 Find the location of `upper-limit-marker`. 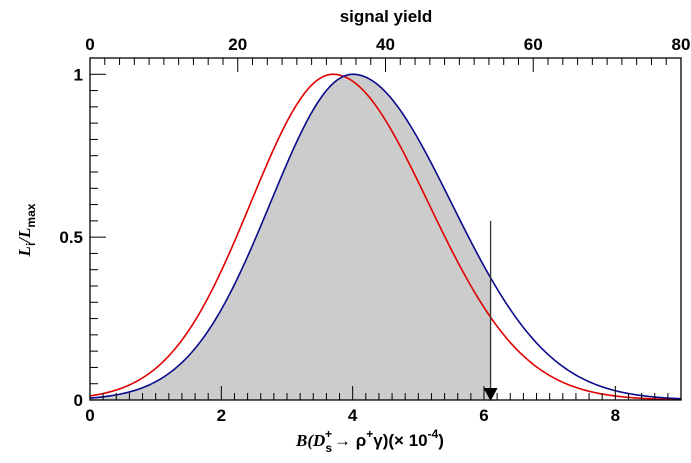

upper-limit-marker is located at coordinates (490, 310).